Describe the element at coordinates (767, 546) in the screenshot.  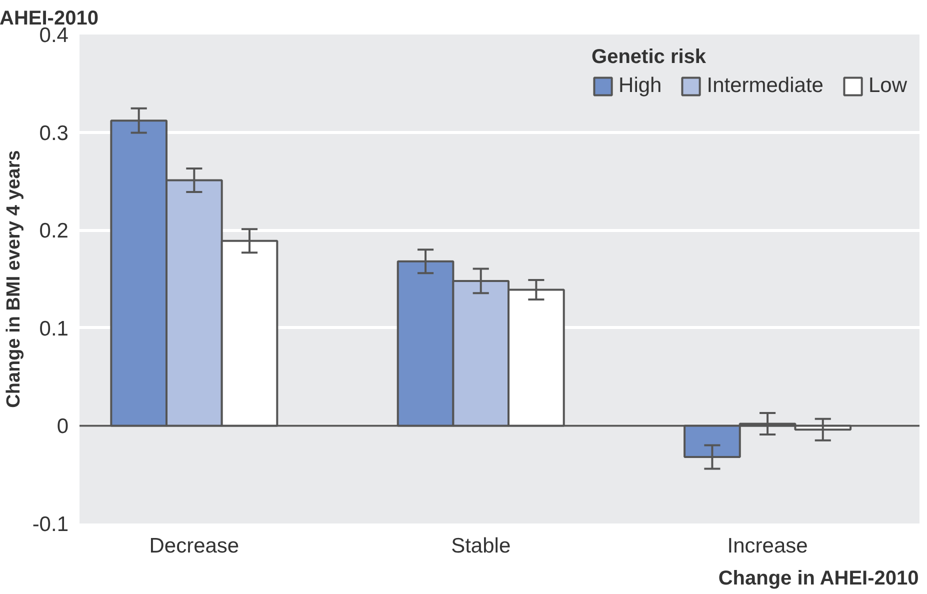
I see `x-tick-label: Increase` at that location.